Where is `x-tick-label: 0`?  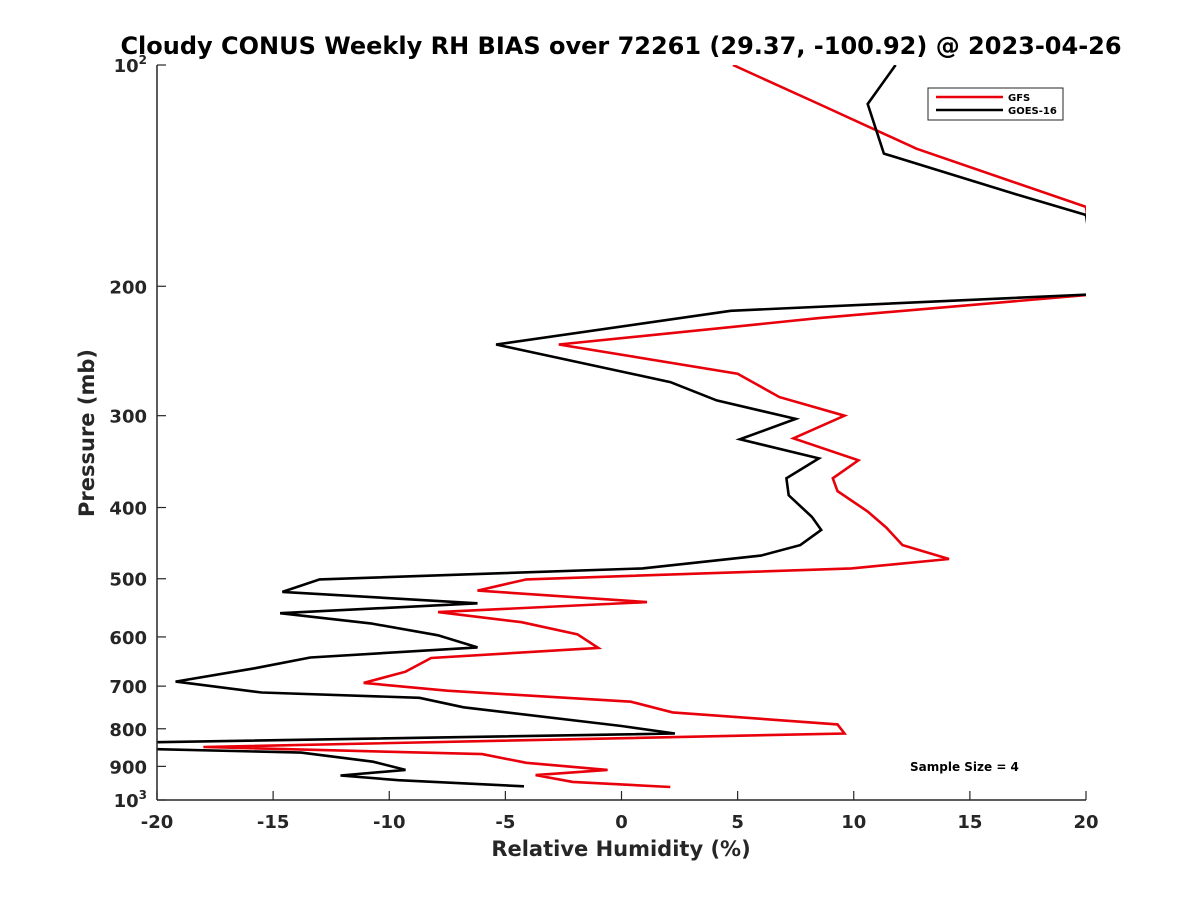 x-tick-label: 0 is located at coordinates (621, 822).